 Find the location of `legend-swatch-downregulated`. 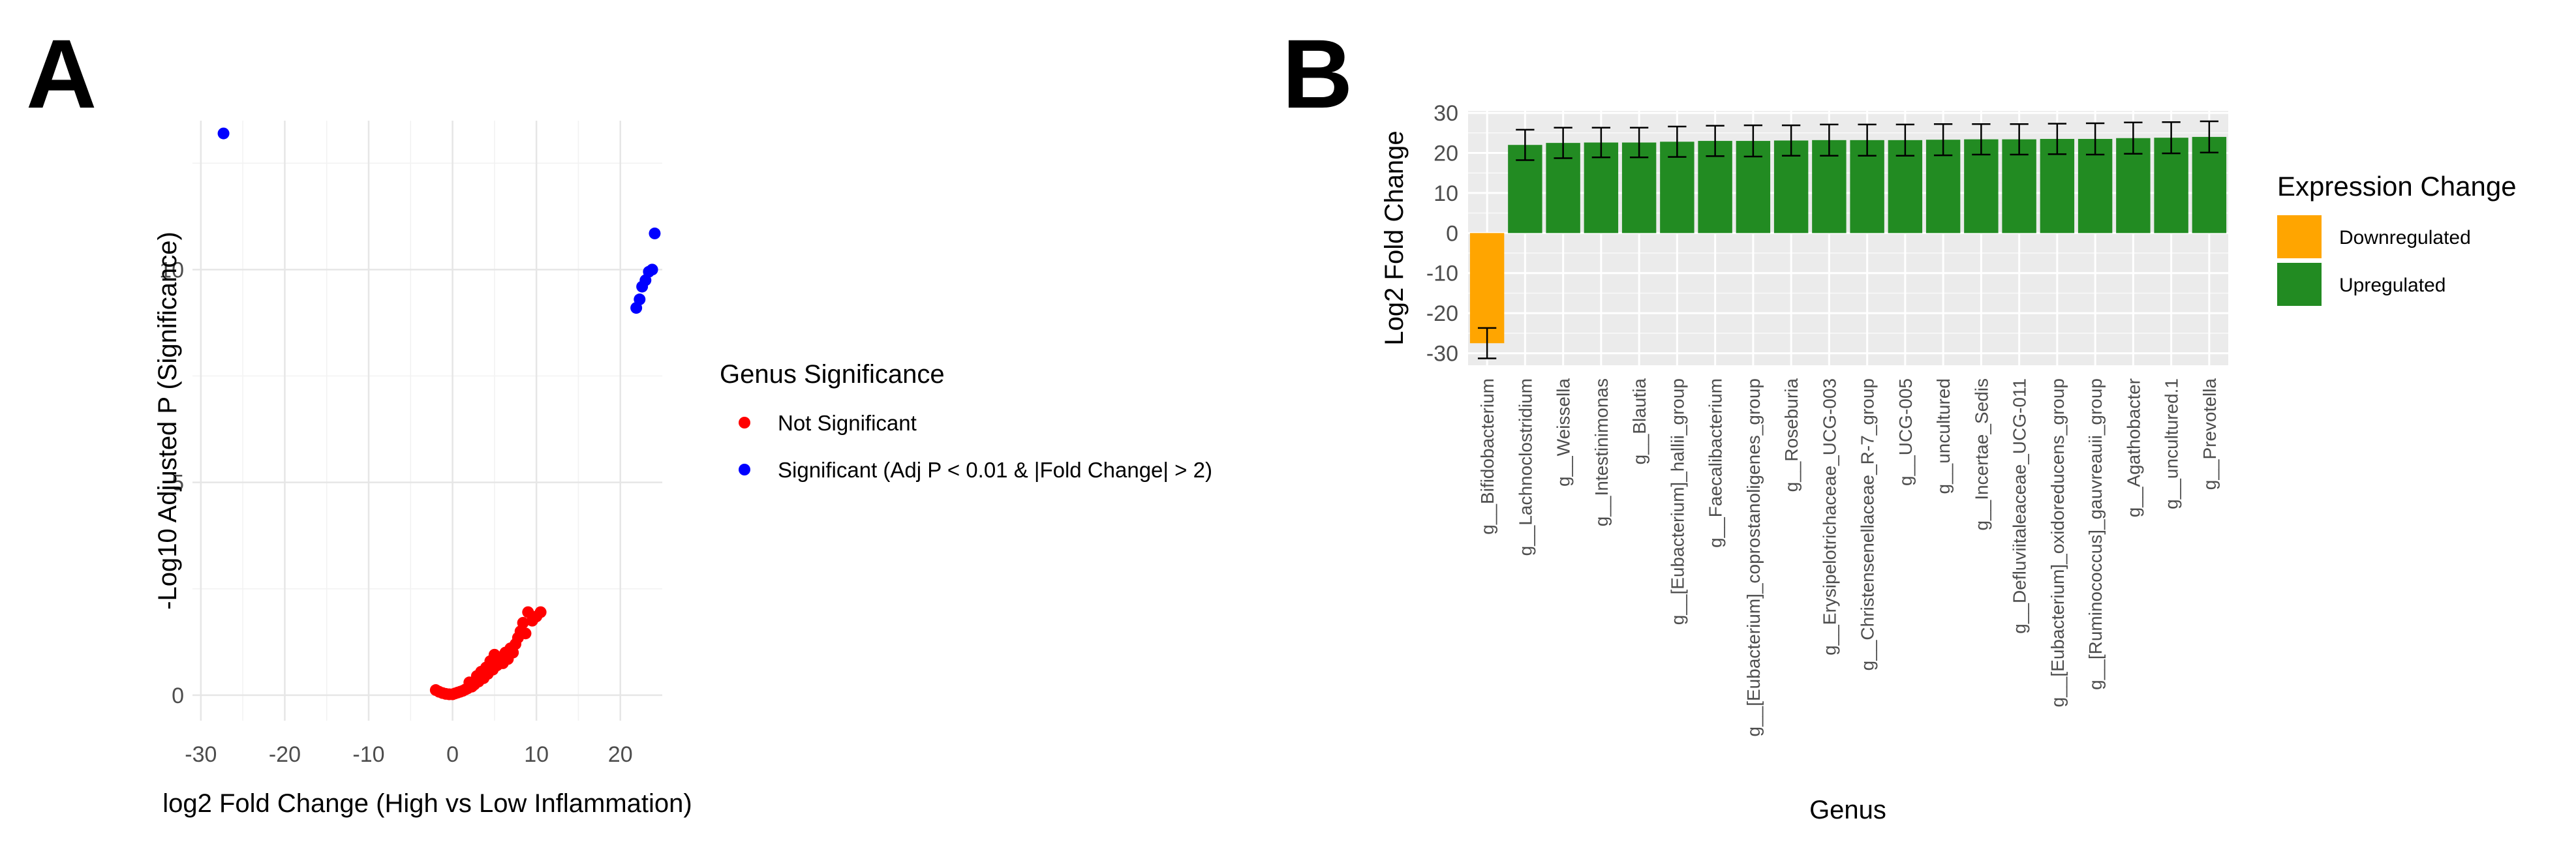

legend-swatch-downregulated is located at coordinates (2299, 236).